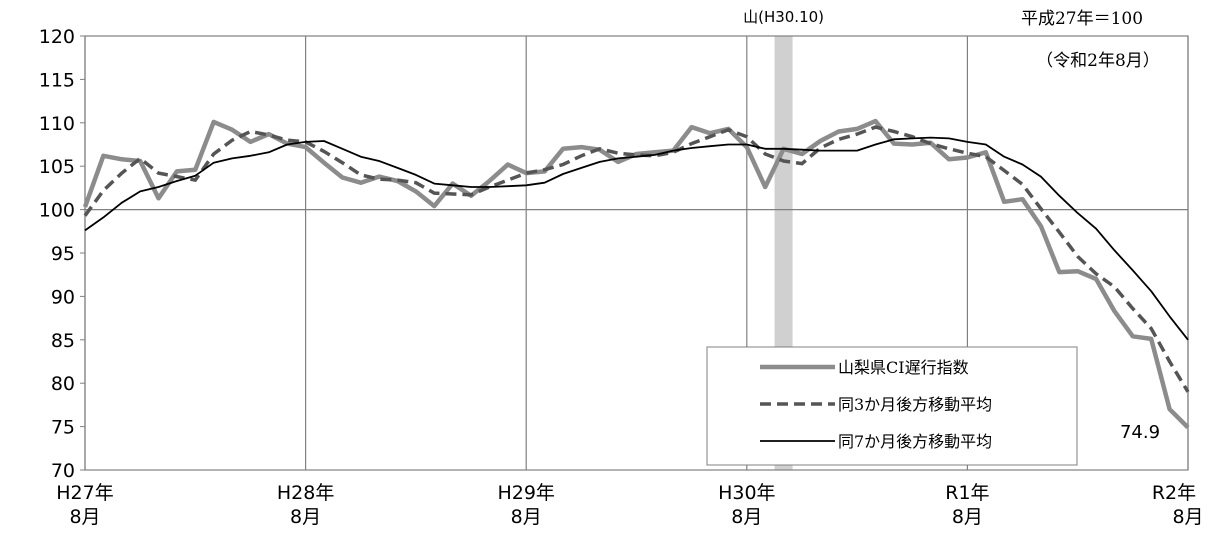  What do you see at coordinates (57, 80) in the screenshot?
I see `y-tick-label: 115` at bounding box center [57, 80].